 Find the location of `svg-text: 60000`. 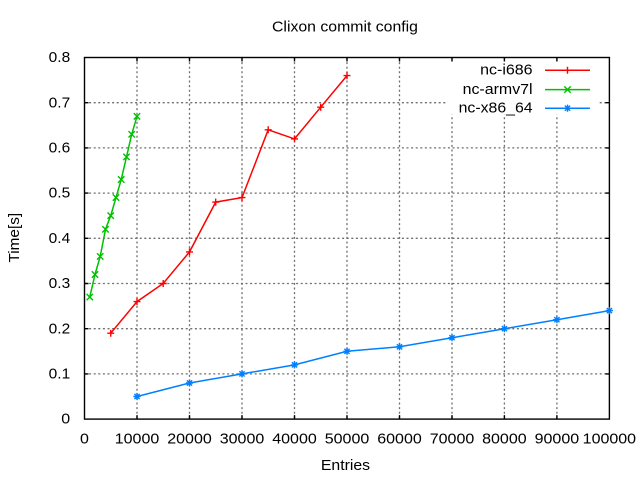

svg-text: 60000 is located at coordinates (399, 439).